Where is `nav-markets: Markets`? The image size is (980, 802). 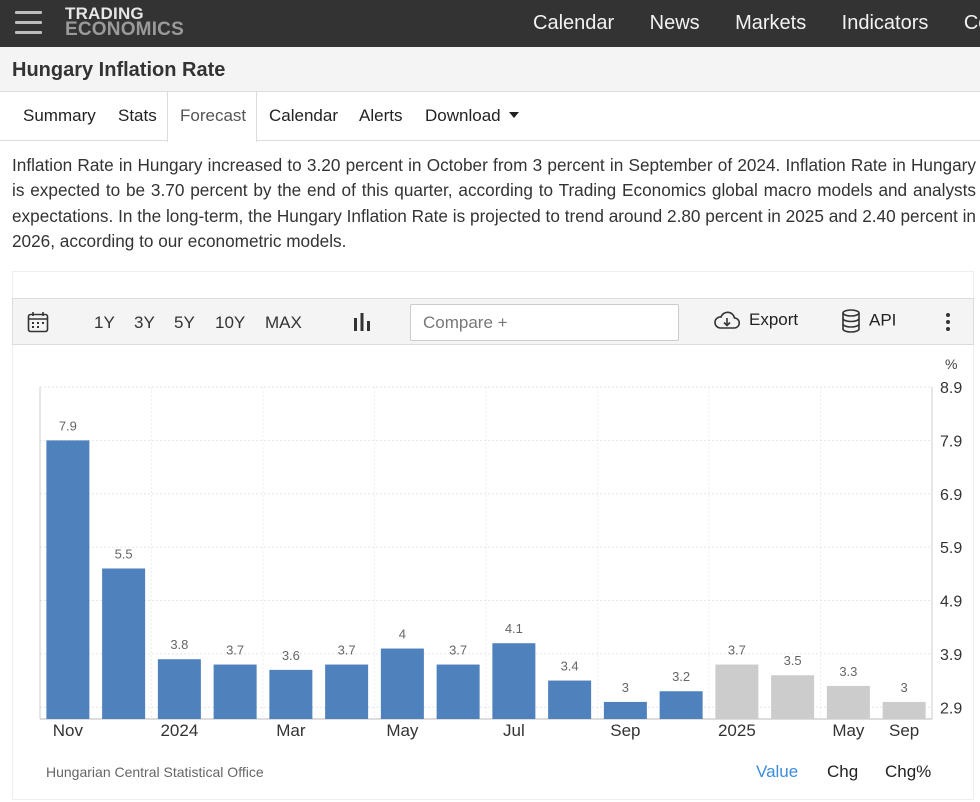 nav-markets: Markets is located at coordinates (771, 23).